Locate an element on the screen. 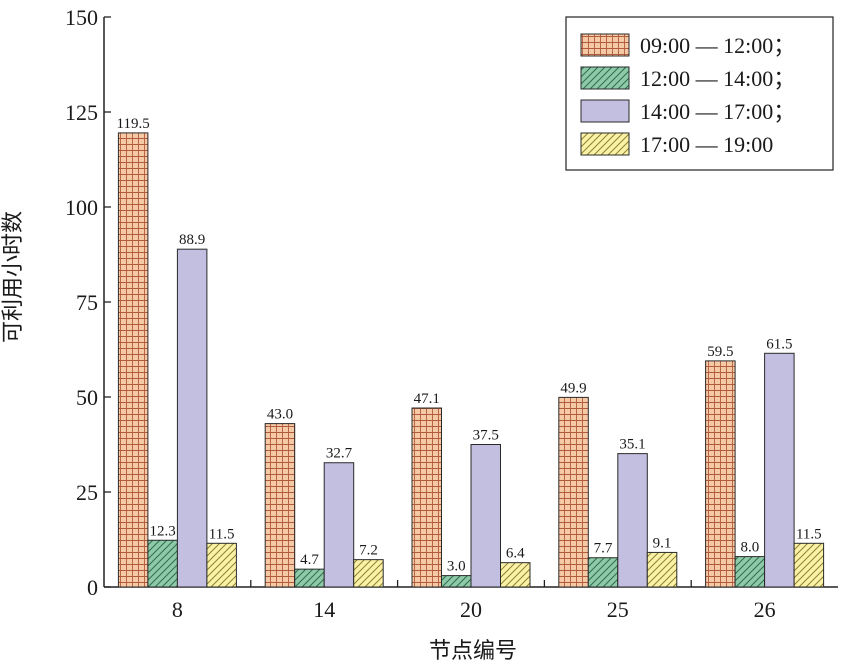 This screenshot has height=666, width=843. data-label: 59.5 is located at coordinates (720, 352).